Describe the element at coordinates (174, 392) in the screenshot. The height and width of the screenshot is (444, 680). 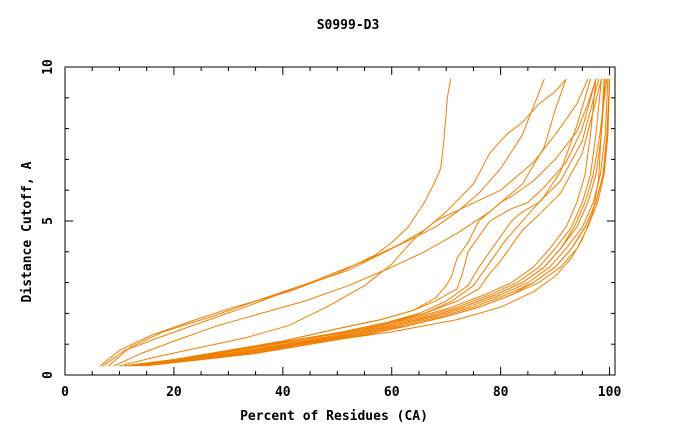
I see `x-tick-label: 20` at that location.